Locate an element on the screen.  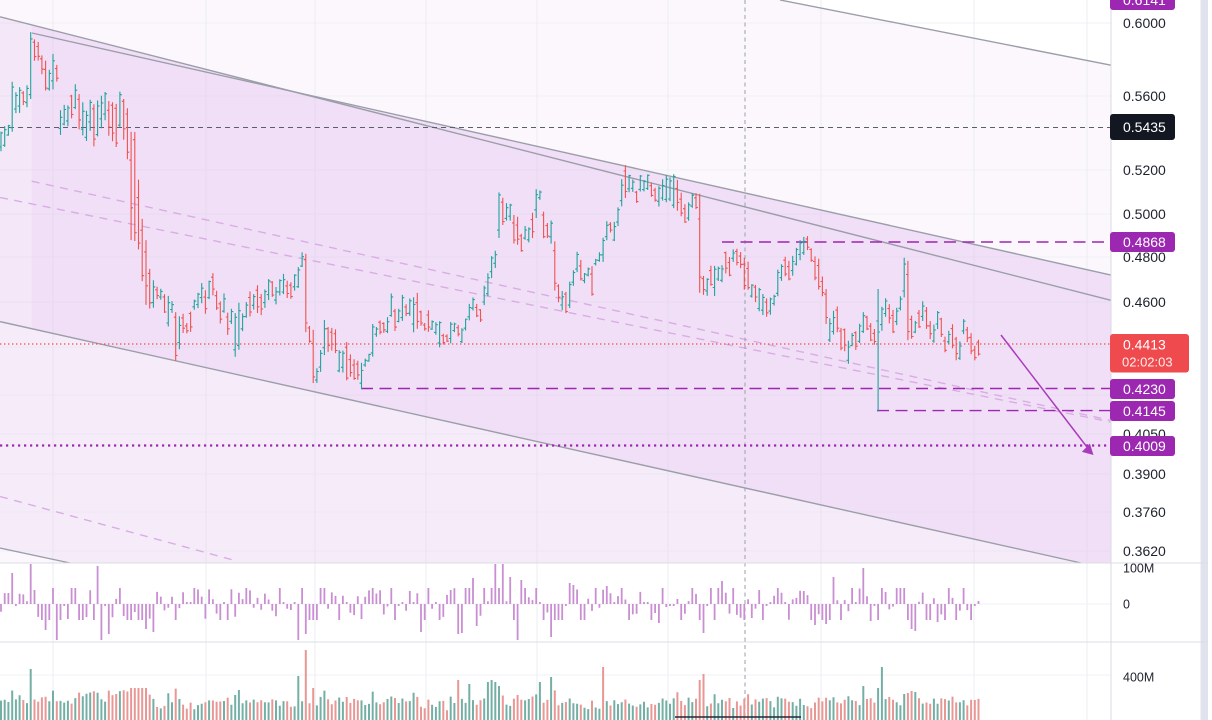
svg-text: 0.3620 is located at coordinates (1144, 551).